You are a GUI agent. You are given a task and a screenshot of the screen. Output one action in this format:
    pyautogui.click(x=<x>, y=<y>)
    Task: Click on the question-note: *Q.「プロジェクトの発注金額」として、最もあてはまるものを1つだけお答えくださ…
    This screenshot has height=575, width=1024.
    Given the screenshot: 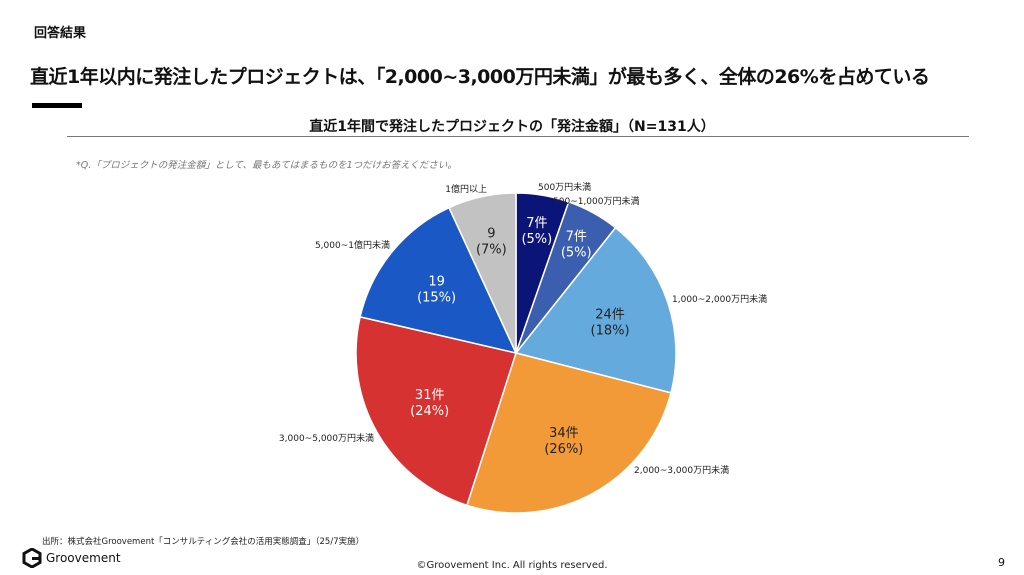 What is the action you would take?
    pyautogui.click(x=266, y=165)
    